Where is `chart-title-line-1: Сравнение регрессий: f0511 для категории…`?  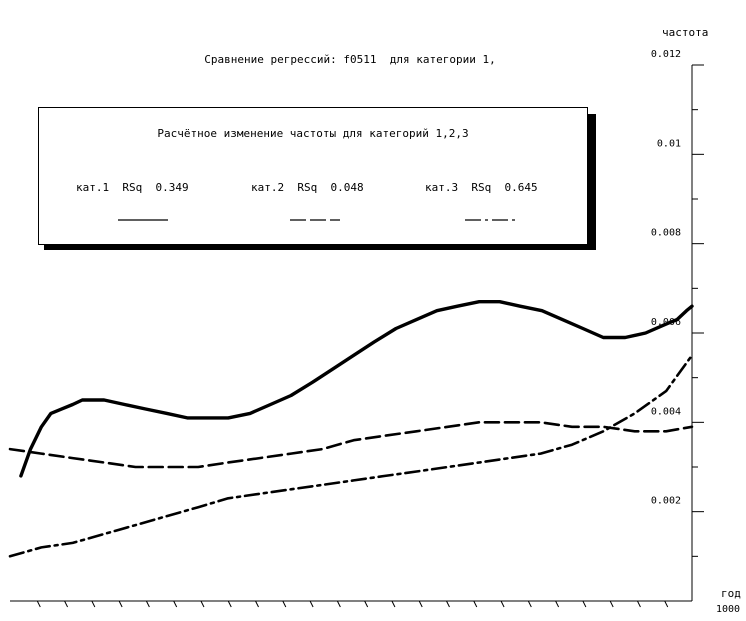
chart-title-line-1: Сравнение регрессий: f0511 для категории… is located at coordinates (350, 59).